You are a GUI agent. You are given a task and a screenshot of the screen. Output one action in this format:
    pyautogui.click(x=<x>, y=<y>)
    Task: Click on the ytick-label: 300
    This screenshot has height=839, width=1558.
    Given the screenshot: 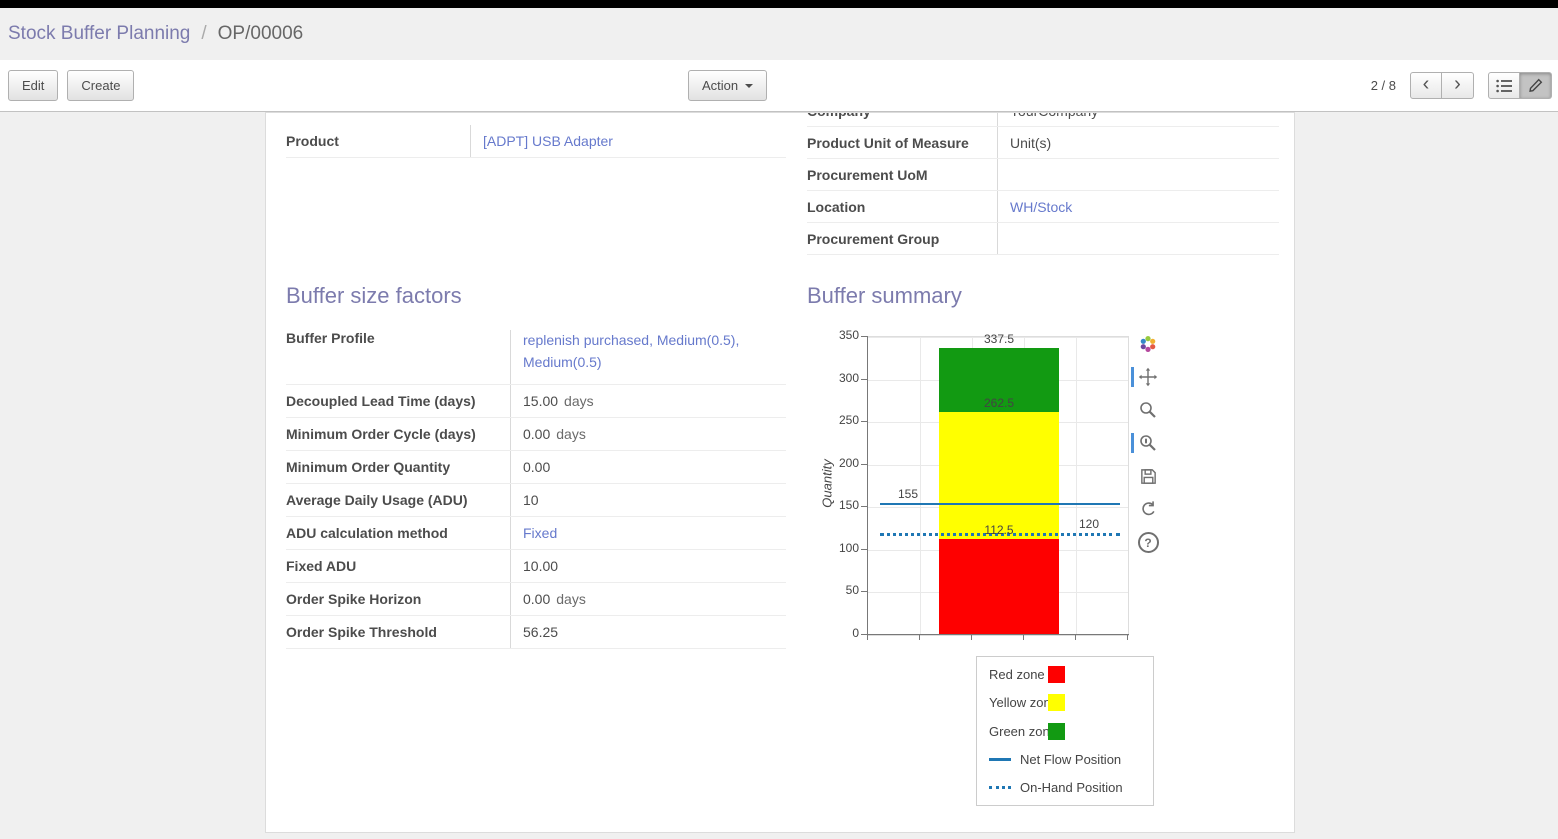 What is the action you would take?
    pyautogui.click(x=848, y=377)
    